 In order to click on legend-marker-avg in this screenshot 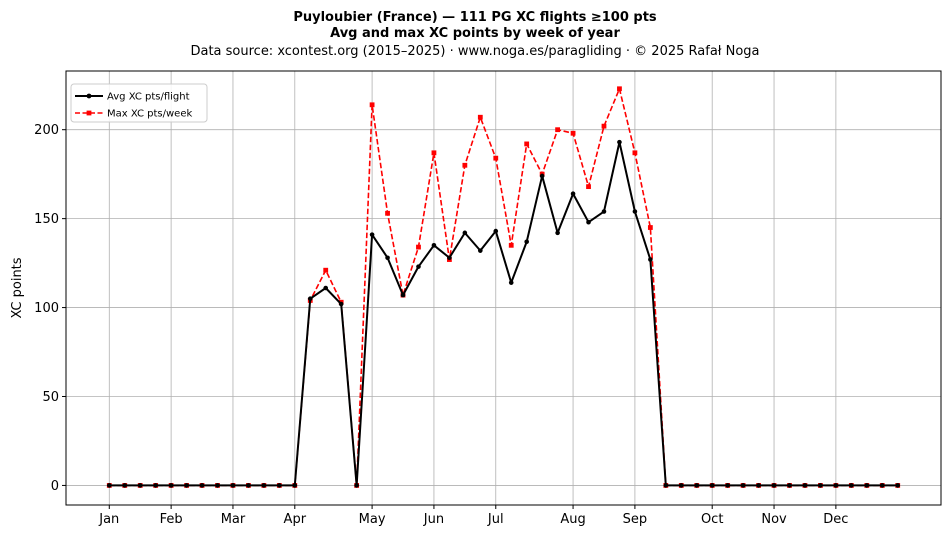, I will do `click(89, 96)`.